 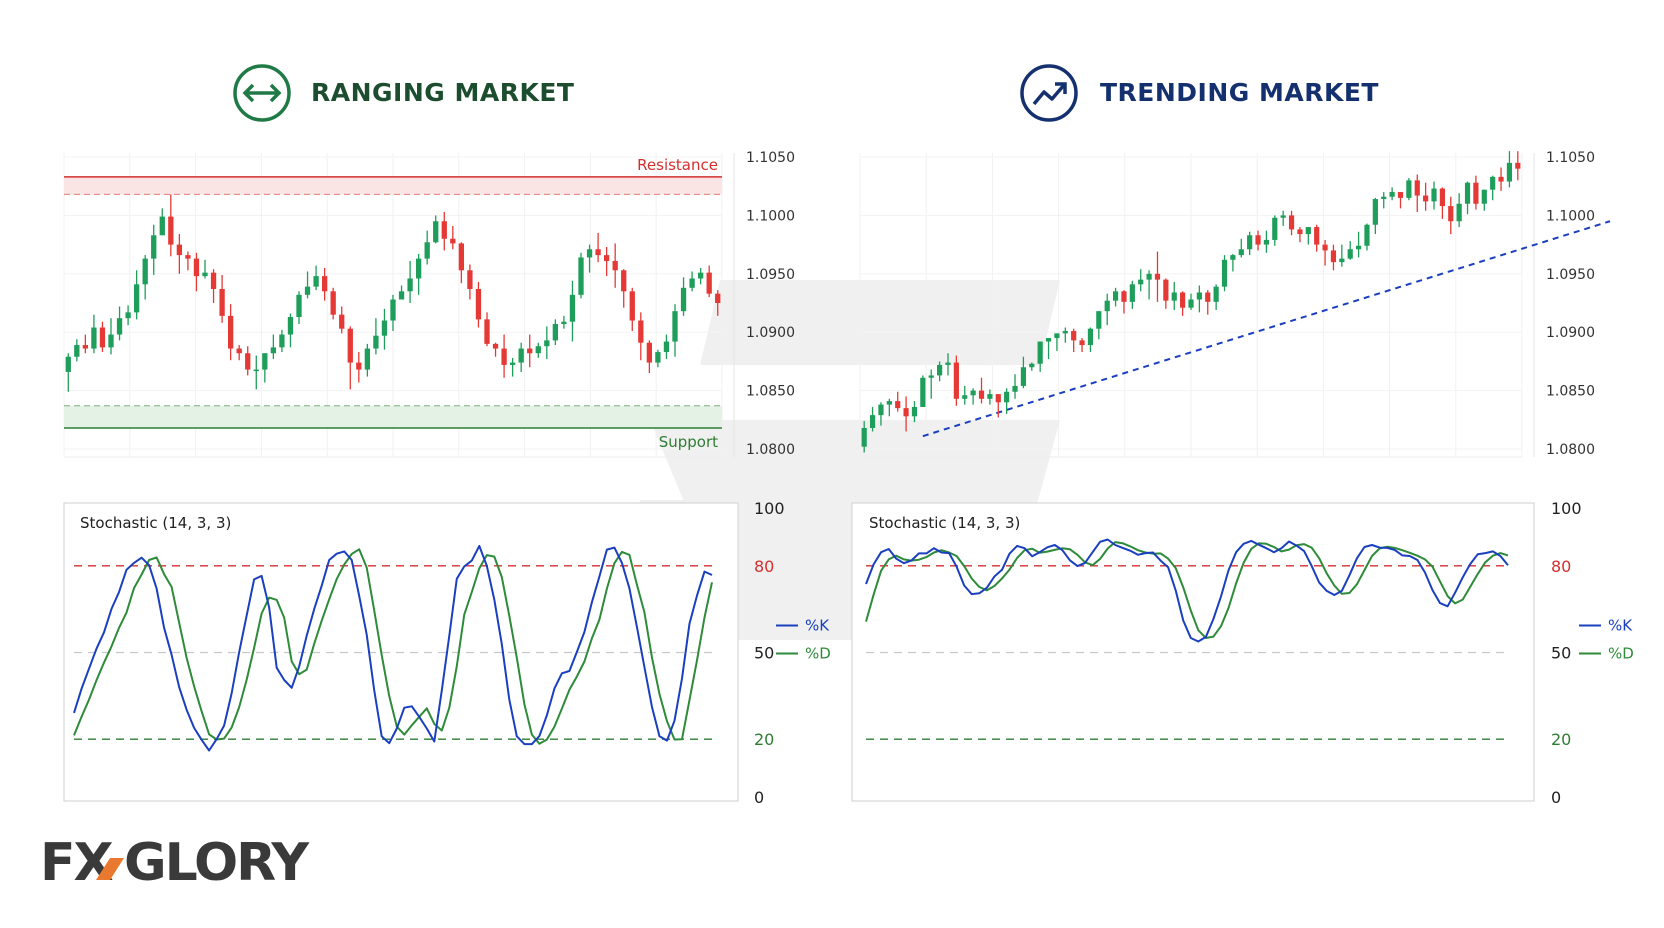 I want to click on ranging-title-group: RANGING MARKET, so click(x=403, y=93).